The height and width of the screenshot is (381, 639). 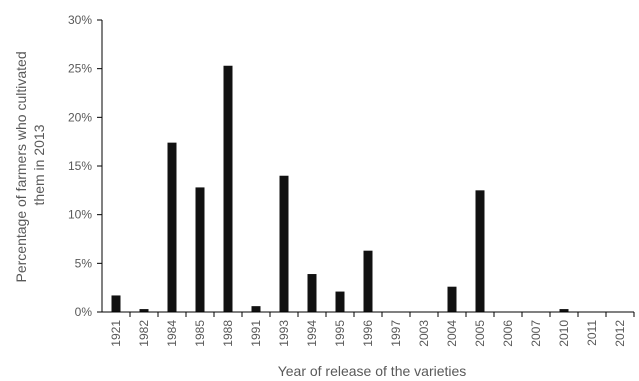 I want to click on y-tick-label: 20%, so click(x=80, y=117).